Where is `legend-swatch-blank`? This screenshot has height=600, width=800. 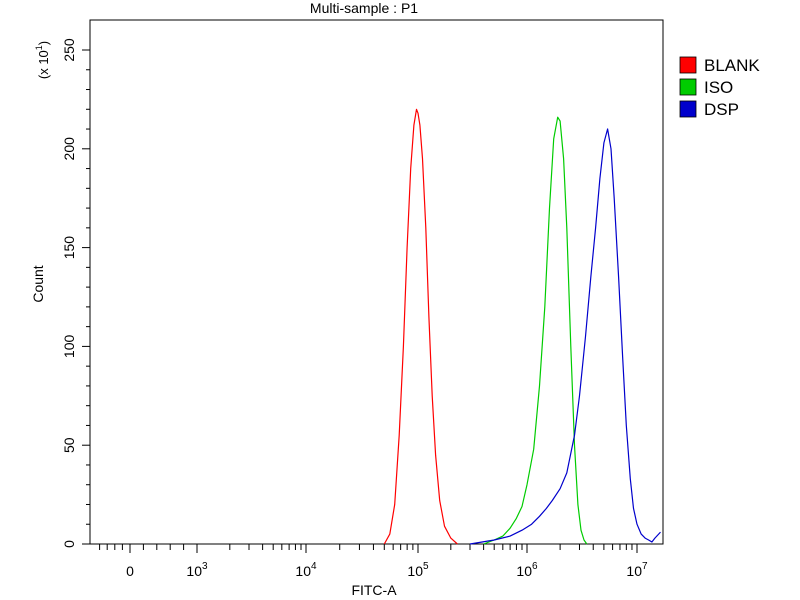 legend-swatch-blank is located at coordinates (688, 65).